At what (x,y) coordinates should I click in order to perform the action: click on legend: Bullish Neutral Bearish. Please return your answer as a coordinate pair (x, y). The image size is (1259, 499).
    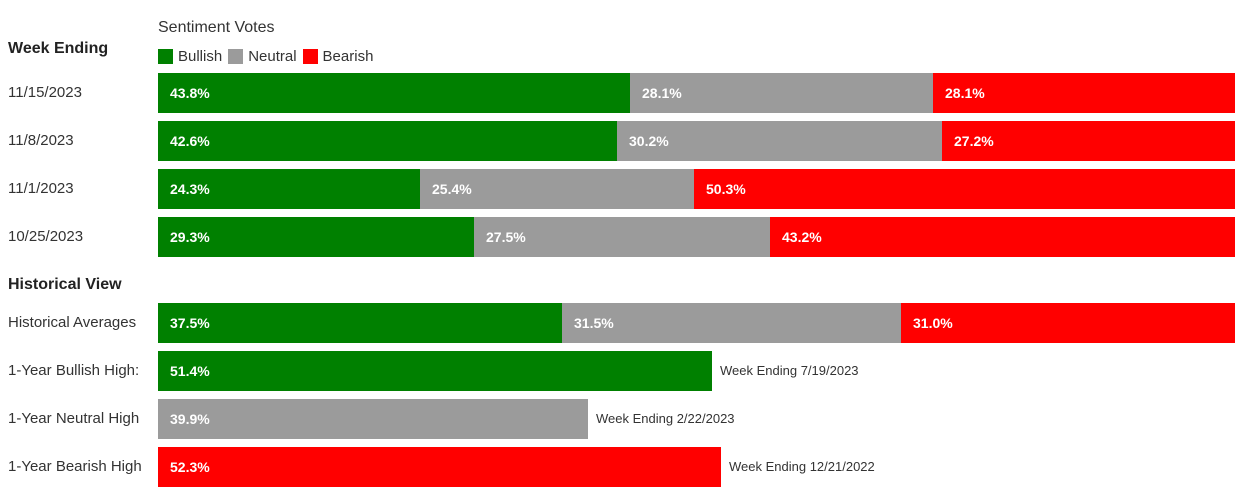
    Looking at the image, I should click on (268, 56).